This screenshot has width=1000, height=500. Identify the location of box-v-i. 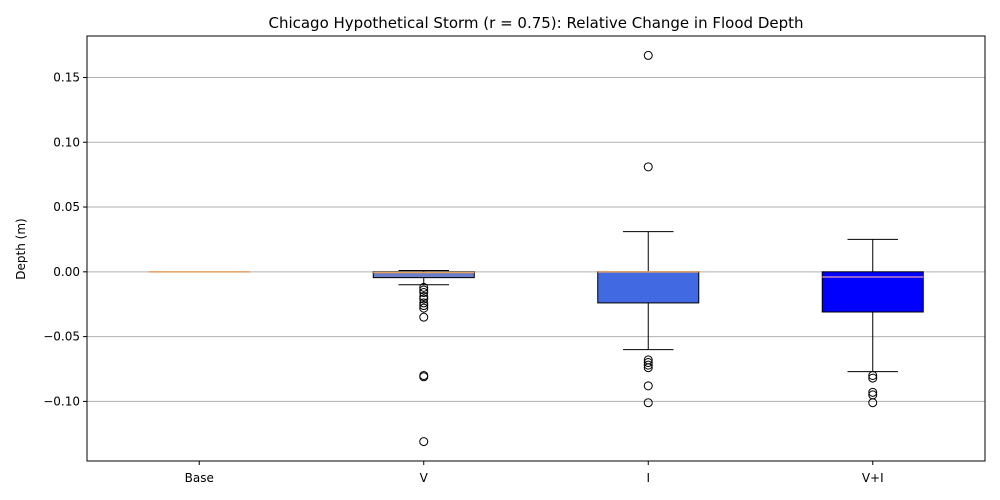
(872, 323).